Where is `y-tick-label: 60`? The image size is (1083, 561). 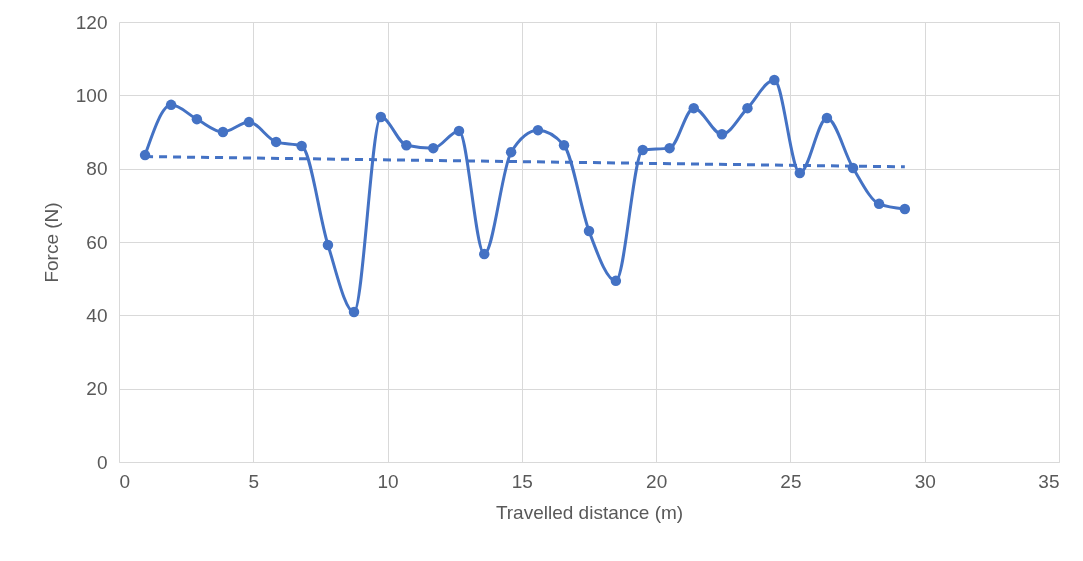
y-tick-label: 60 is located at coordinates (97, 242).